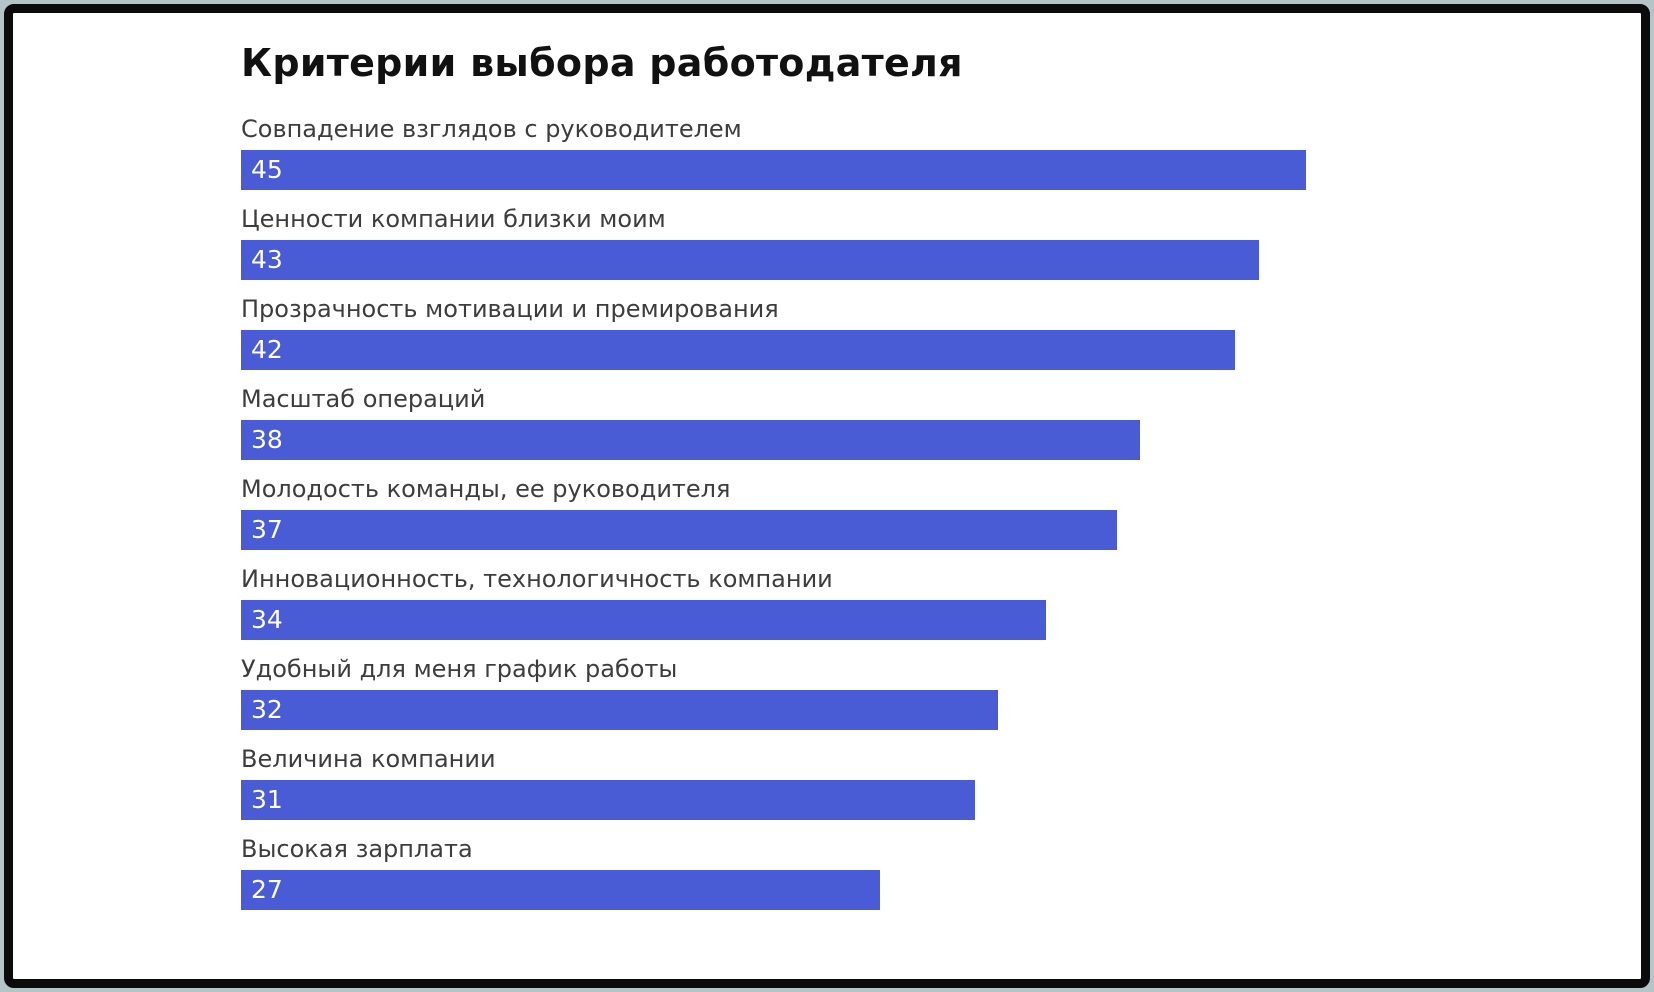 The width and height of the screenshot is (1654, 992). Describe the element at coordinates (267, 169) in the screenshot. I see `bar-value-label: 45` at that location.